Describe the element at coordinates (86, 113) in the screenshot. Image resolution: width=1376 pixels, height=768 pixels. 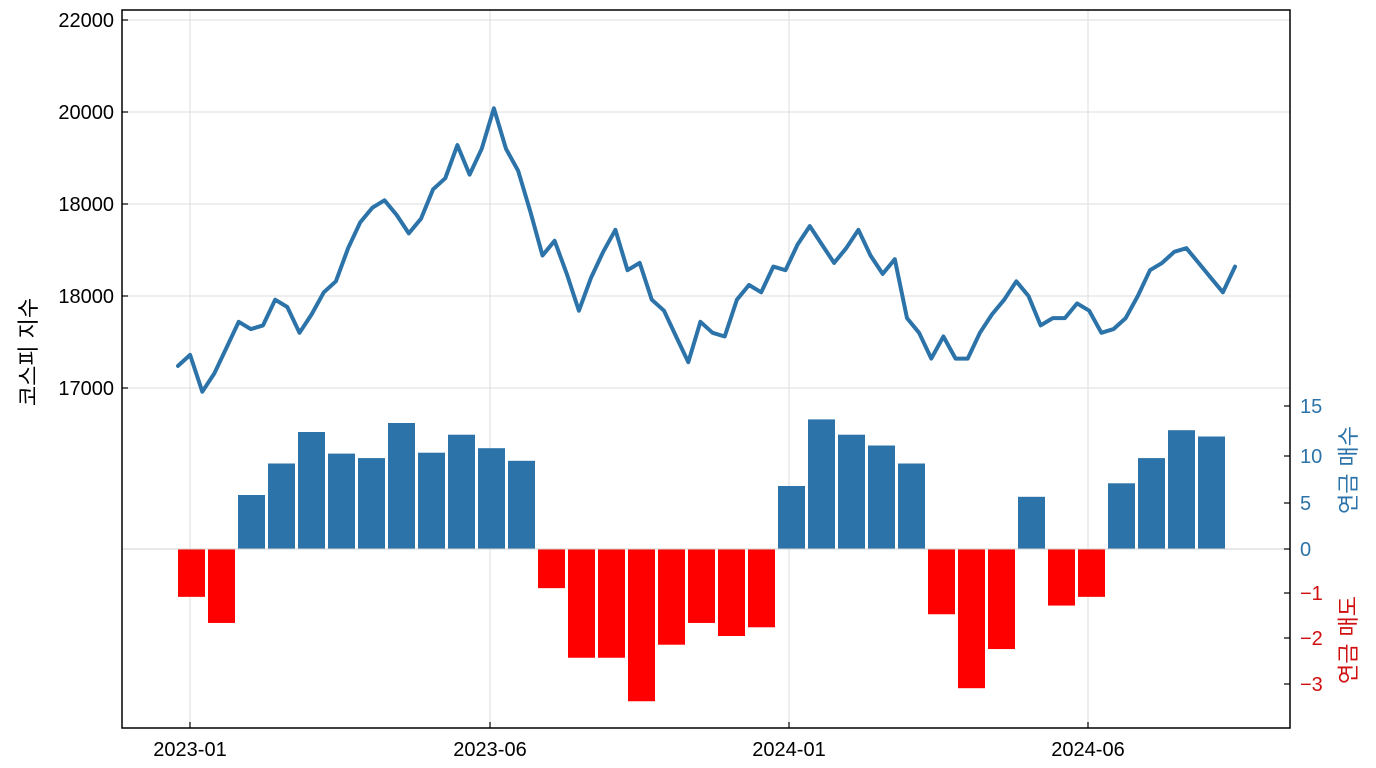
I see `left-tick-label: 20000` at that location.